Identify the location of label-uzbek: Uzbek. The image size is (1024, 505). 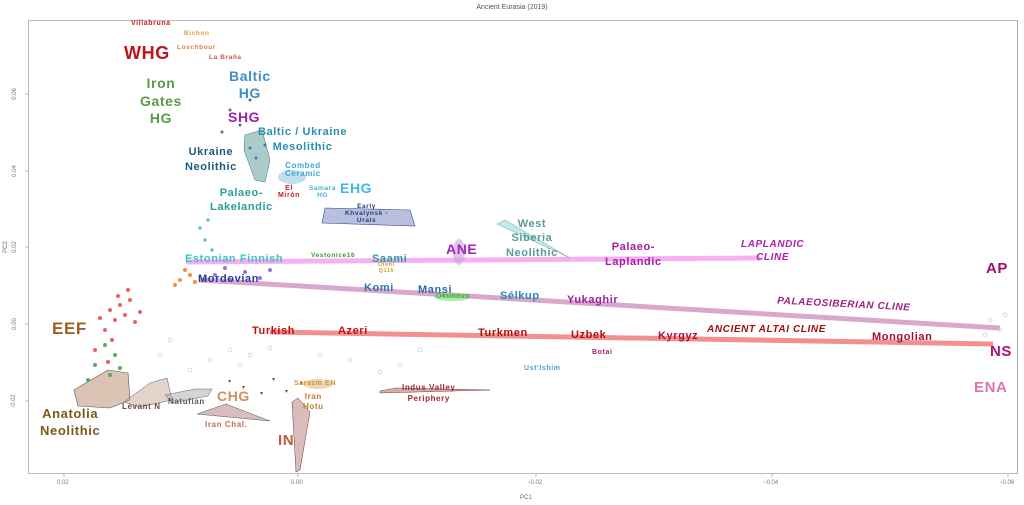
(589, 335).